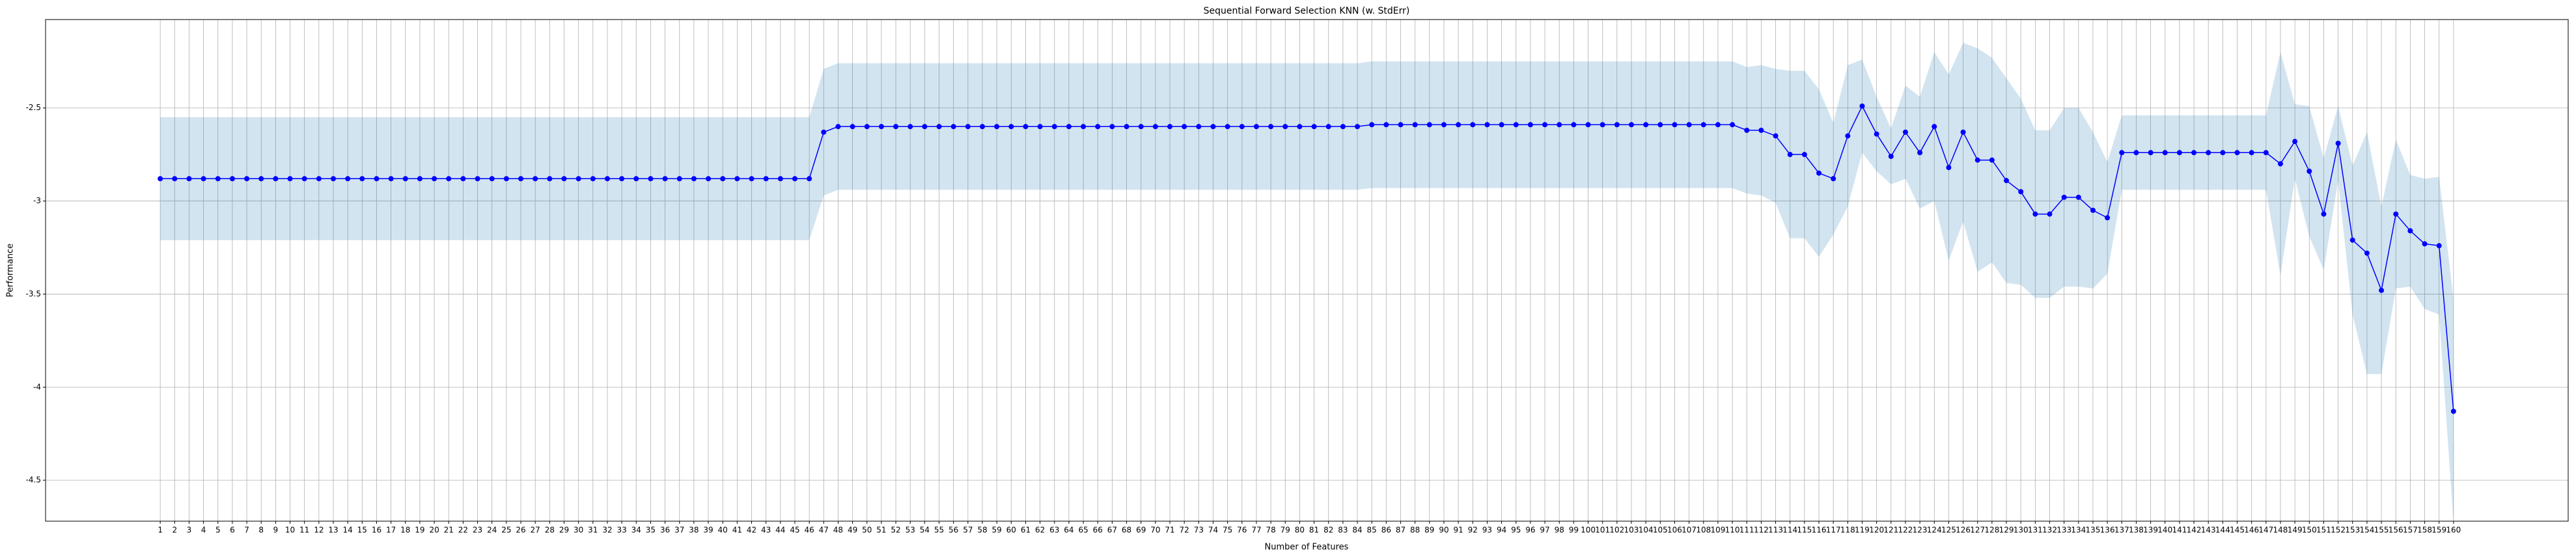 The width and height of the screenshot is (2576, 557). What do you see at coordinates (2121, 530) in the screenshot?
I see `x-tick-label: 137` at bounding box center [2121, 530].